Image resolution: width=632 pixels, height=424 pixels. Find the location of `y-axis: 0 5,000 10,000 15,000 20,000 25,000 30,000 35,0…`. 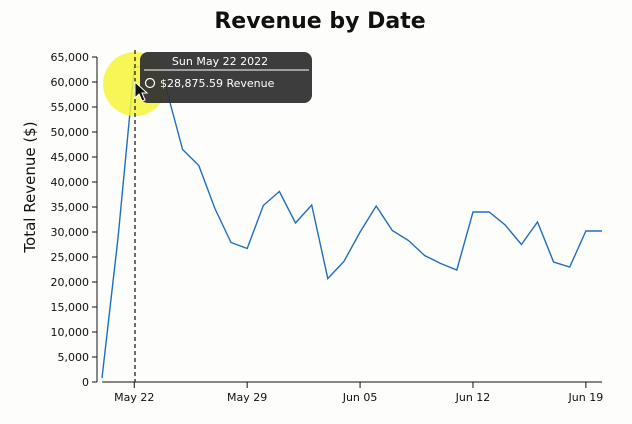

y-axis: 0 5,000 10,000 15,000 20,000 25,000 30,000 35,0… is located at coordinates (74, 220).